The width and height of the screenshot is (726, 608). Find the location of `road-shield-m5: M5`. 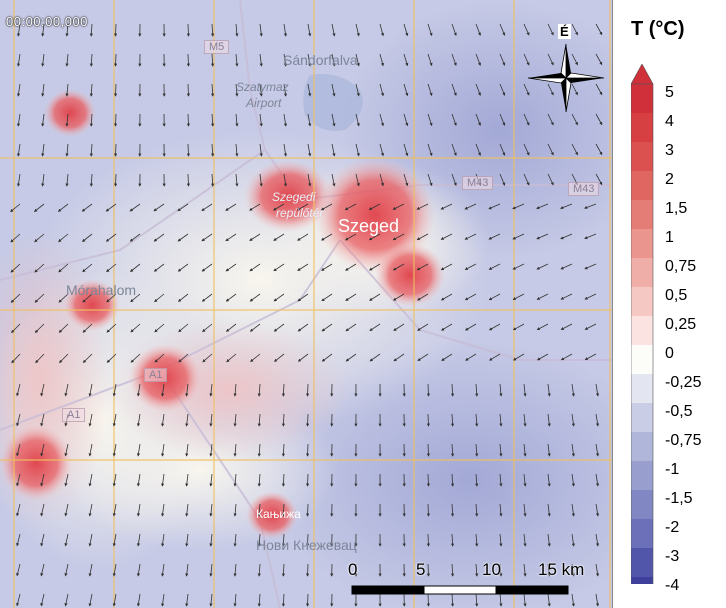

road-shield-m5: M5 is located at coordinates (217, 47).